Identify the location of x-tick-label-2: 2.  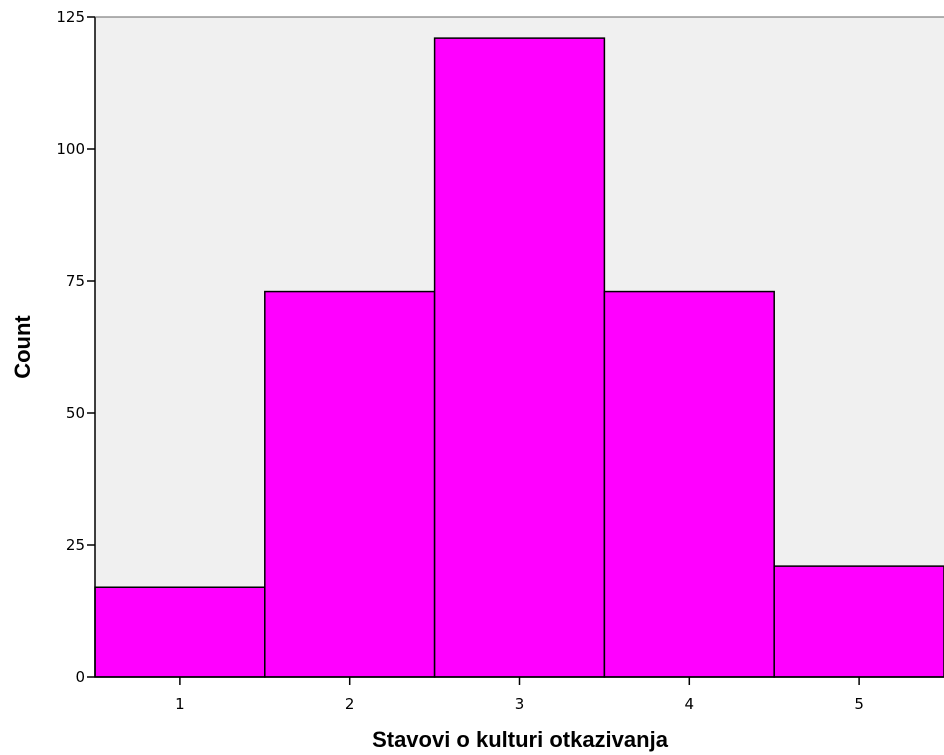
(350, 704).